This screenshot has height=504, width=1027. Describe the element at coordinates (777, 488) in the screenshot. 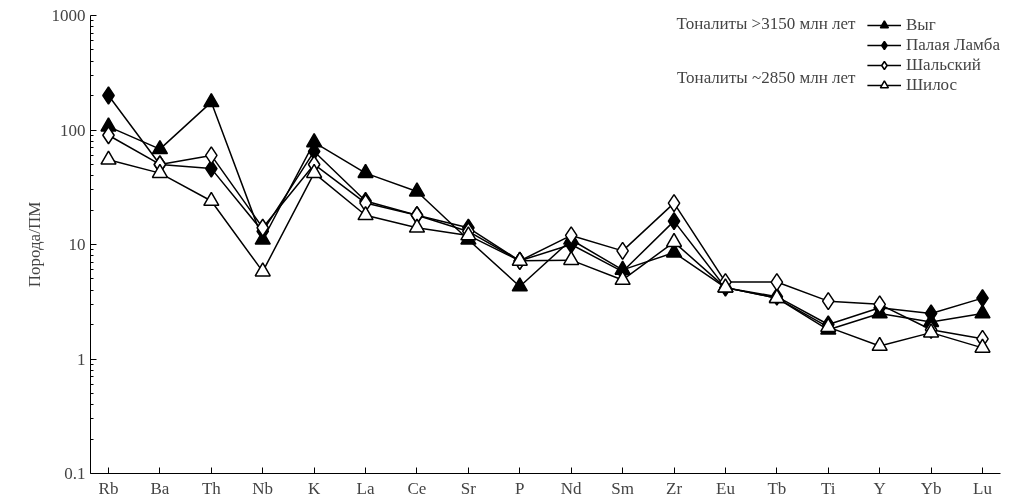

I see `x-tick-label: Tb` at that location.